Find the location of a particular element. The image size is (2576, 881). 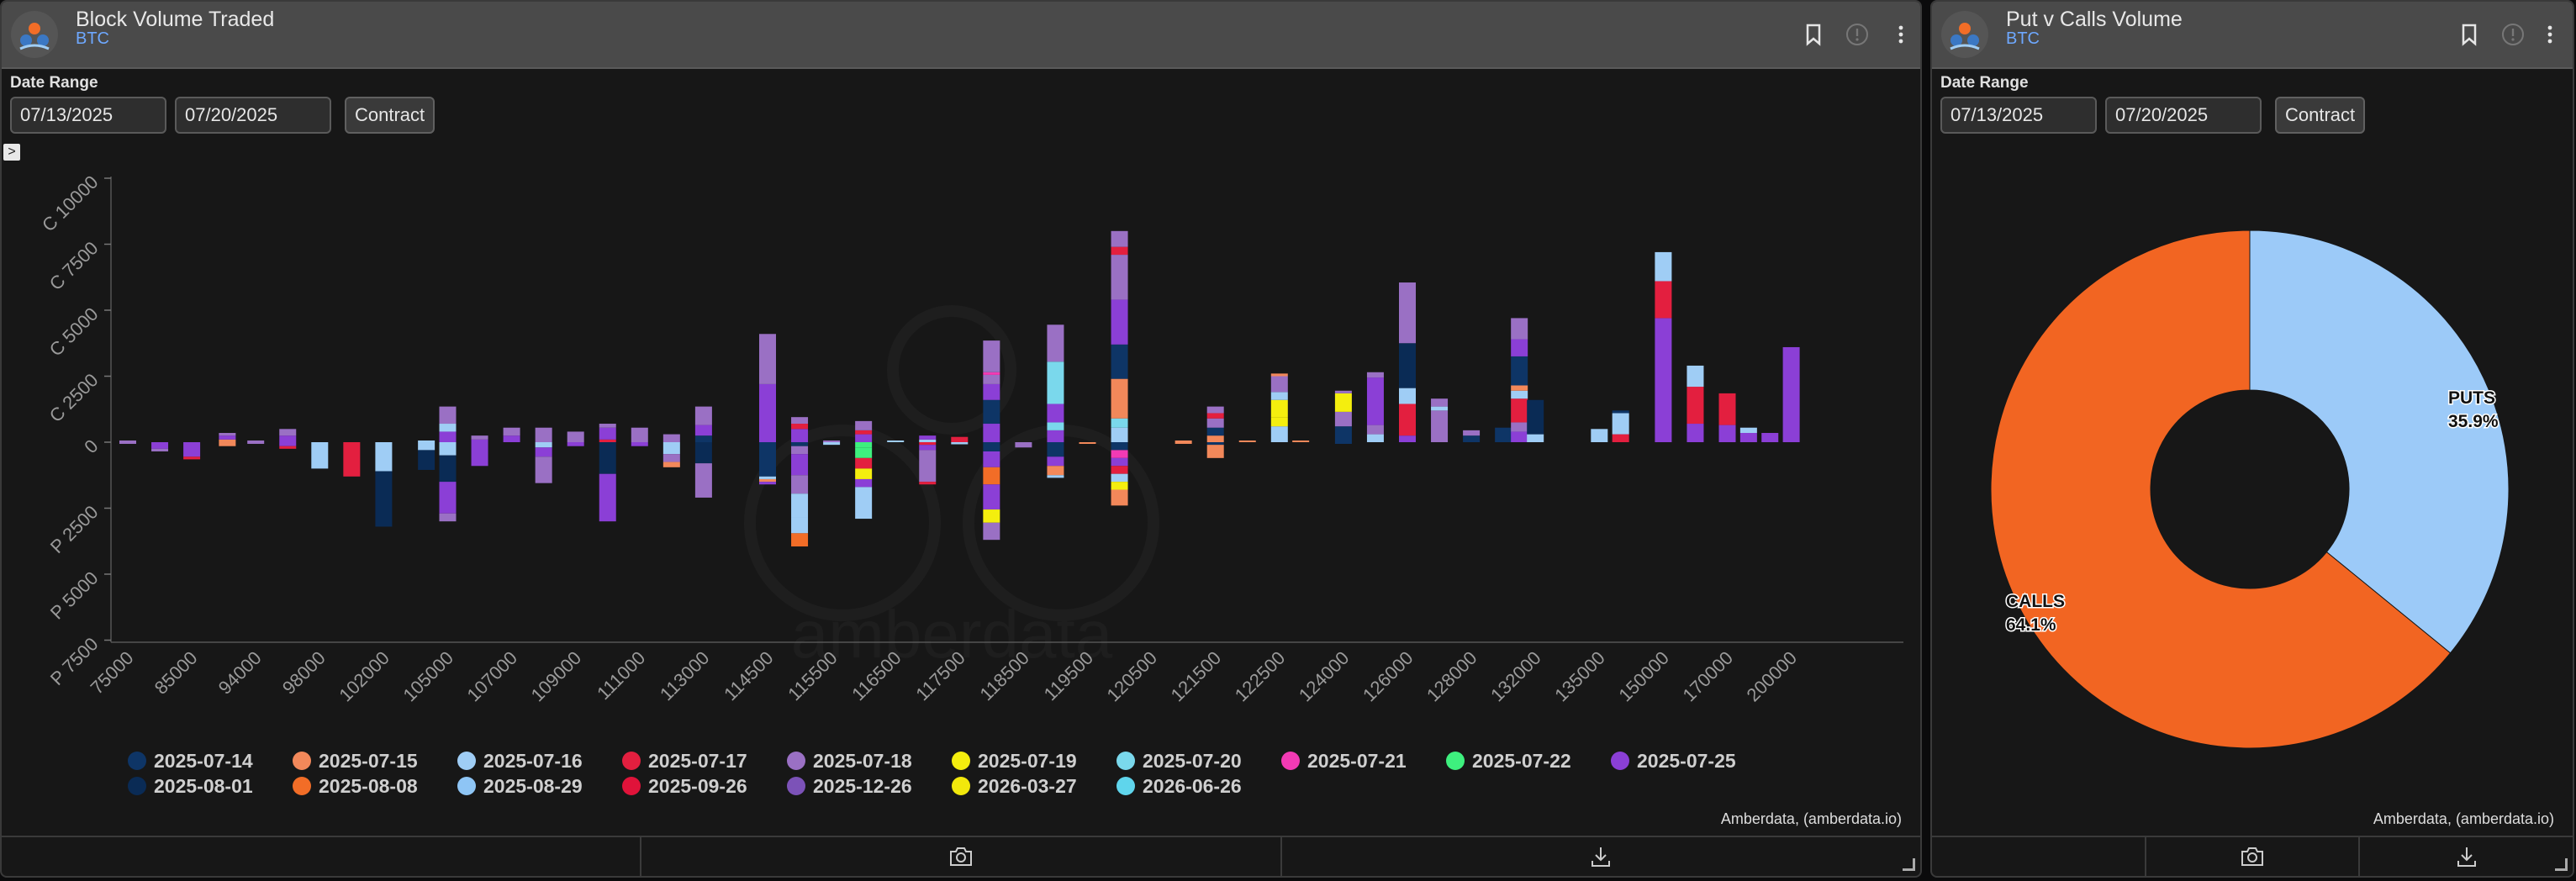

legend-item-2025-07-17: 2025-07-17 is located at coordinates (704, 760).